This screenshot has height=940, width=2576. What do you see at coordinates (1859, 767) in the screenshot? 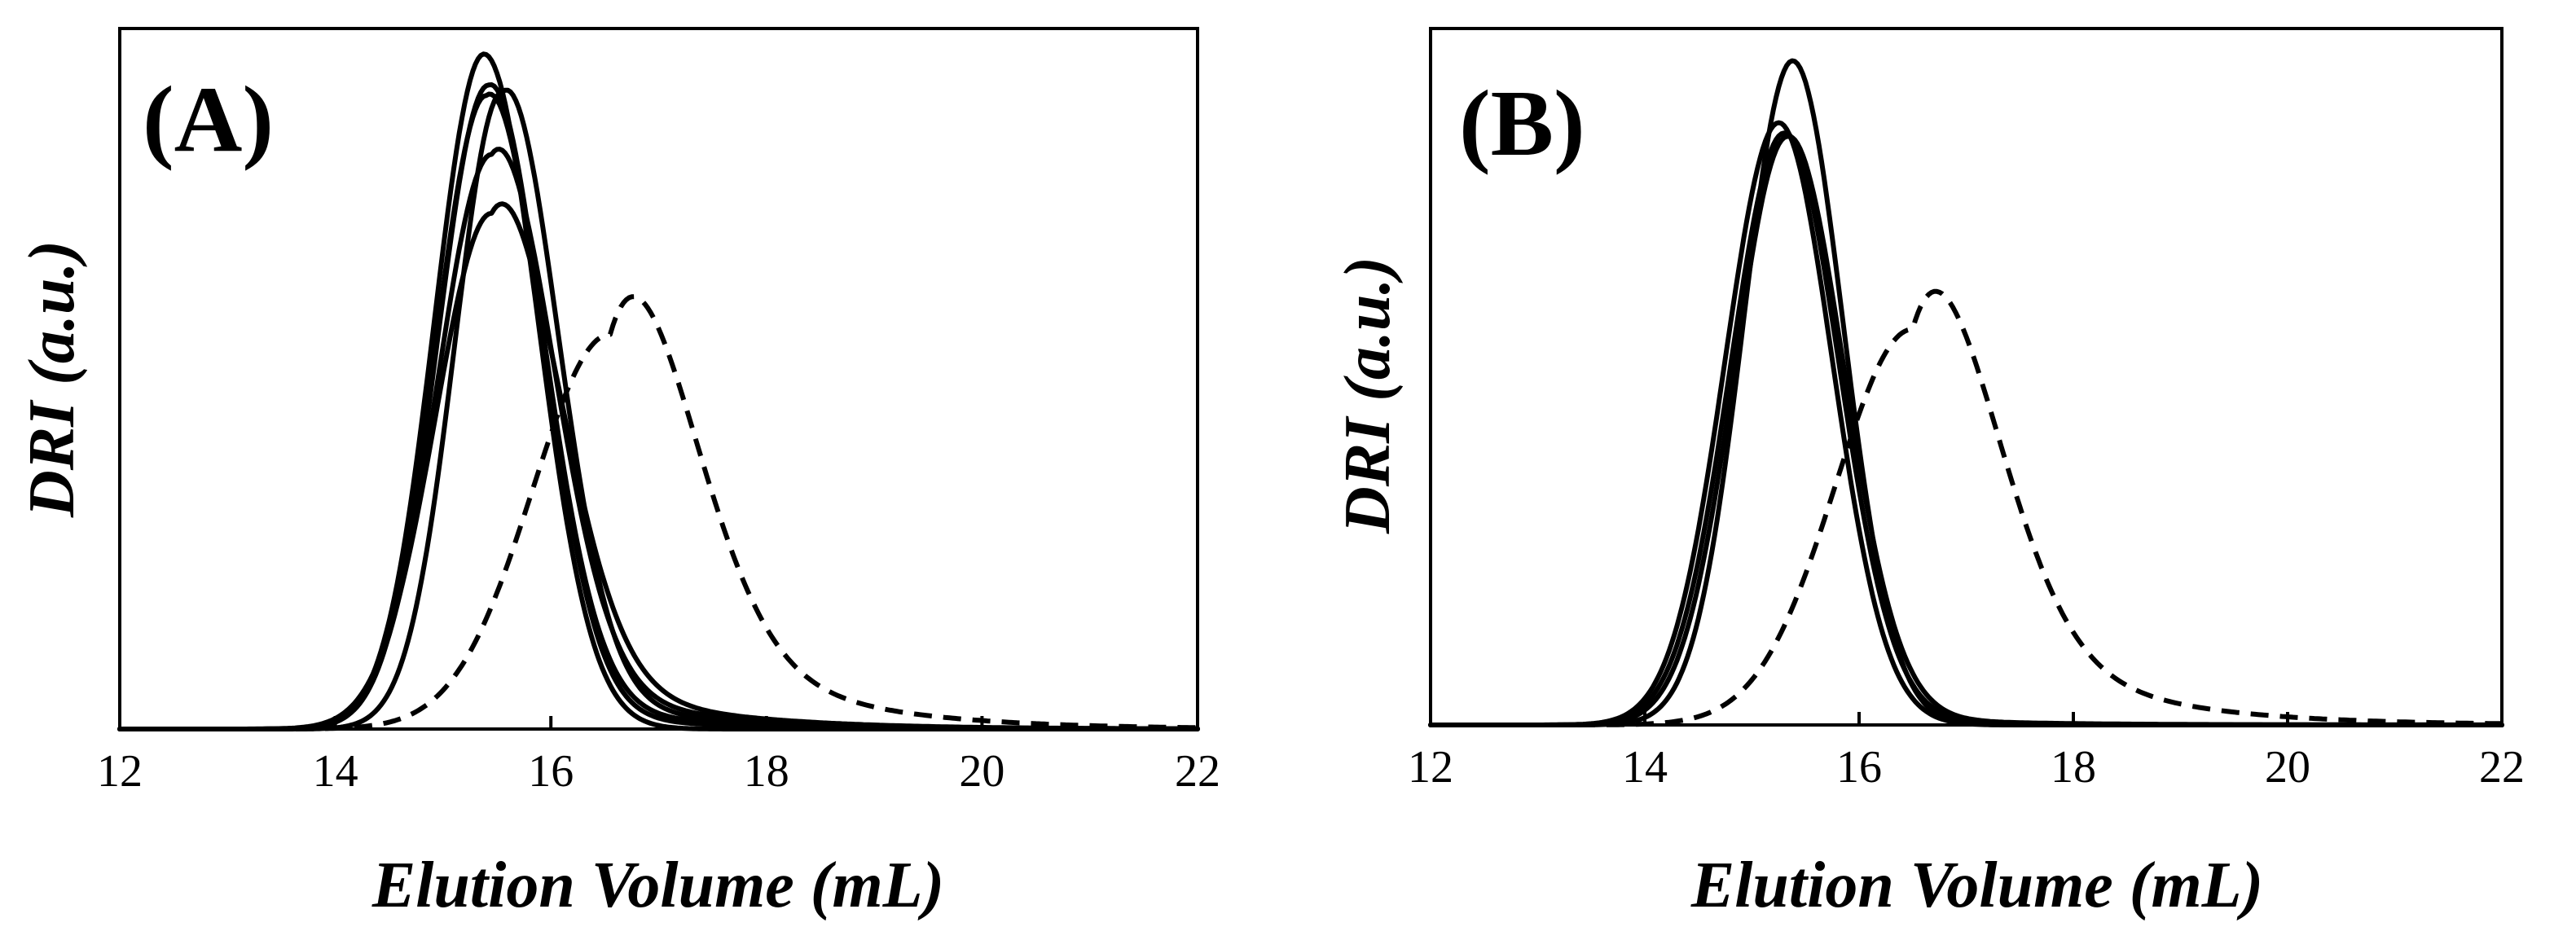
I see `x-tick-label-16-b: 16` at bounding box center [1859, 767].